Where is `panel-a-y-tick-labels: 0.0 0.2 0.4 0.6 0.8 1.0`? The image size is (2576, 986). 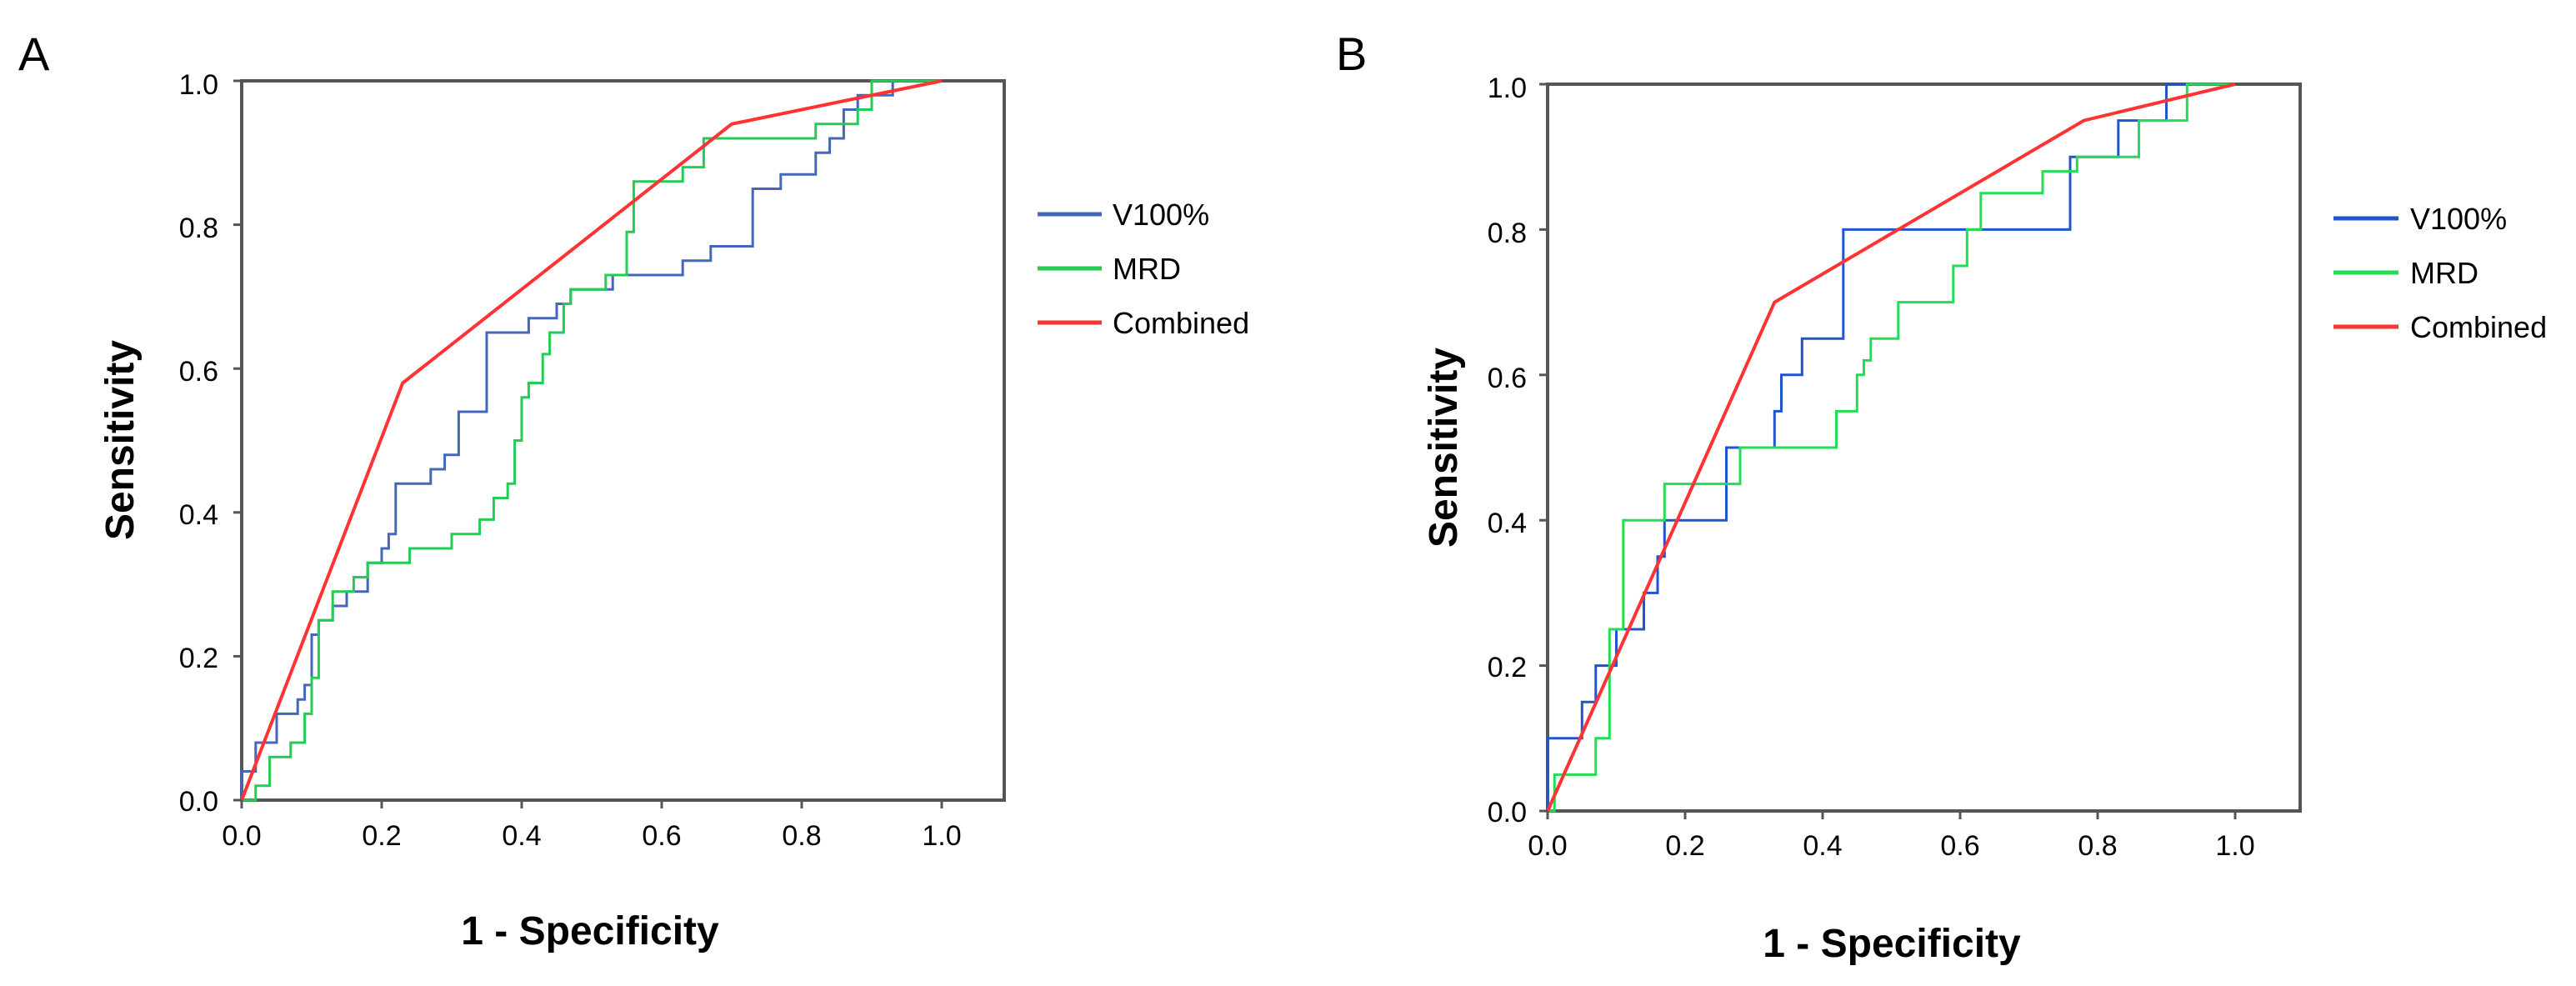 panel-a-y-tick-labels: 0.0 0.2 0.4 0.6 0.8 1.0 is located at coordinates (198, 443).